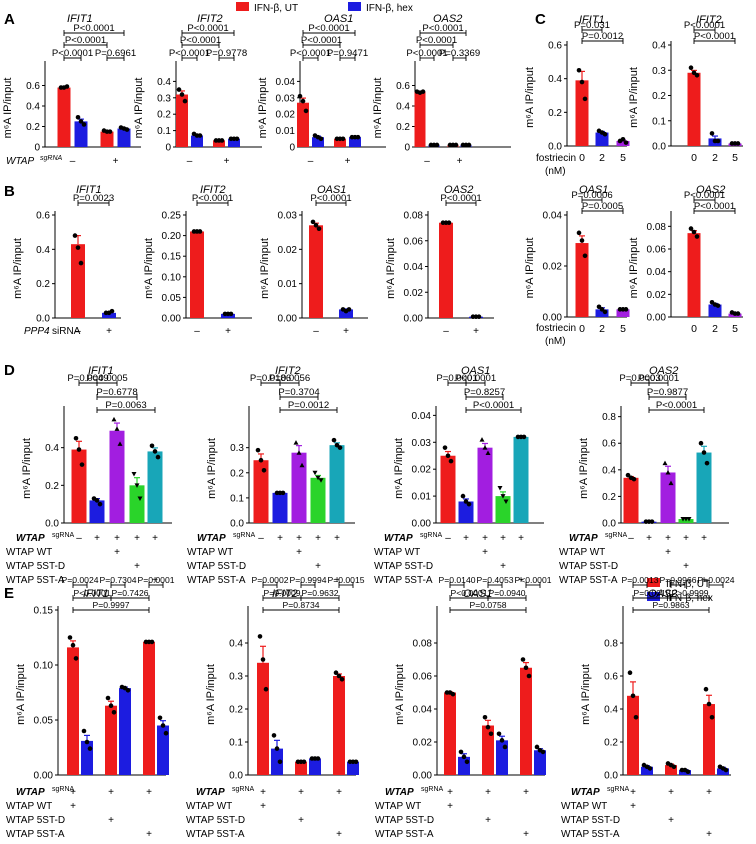 The width and height of the screenshot is (756, 844). I want to click on d-sgrna-label: sgRNA, so click(63, 535).